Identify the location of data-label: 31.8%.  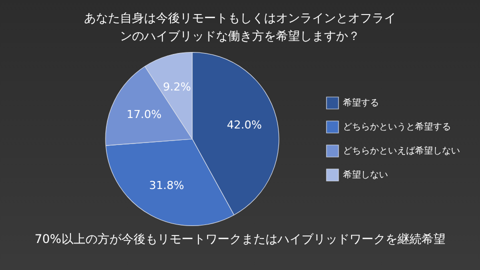
(166, 185).